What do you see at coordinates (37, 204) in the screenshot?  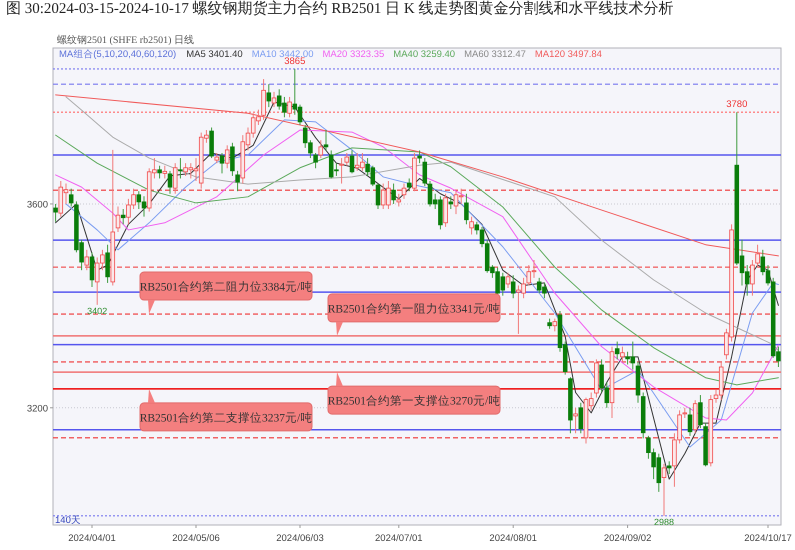 I see `y-tick-label: 3600` at bounding box center [37, 204].